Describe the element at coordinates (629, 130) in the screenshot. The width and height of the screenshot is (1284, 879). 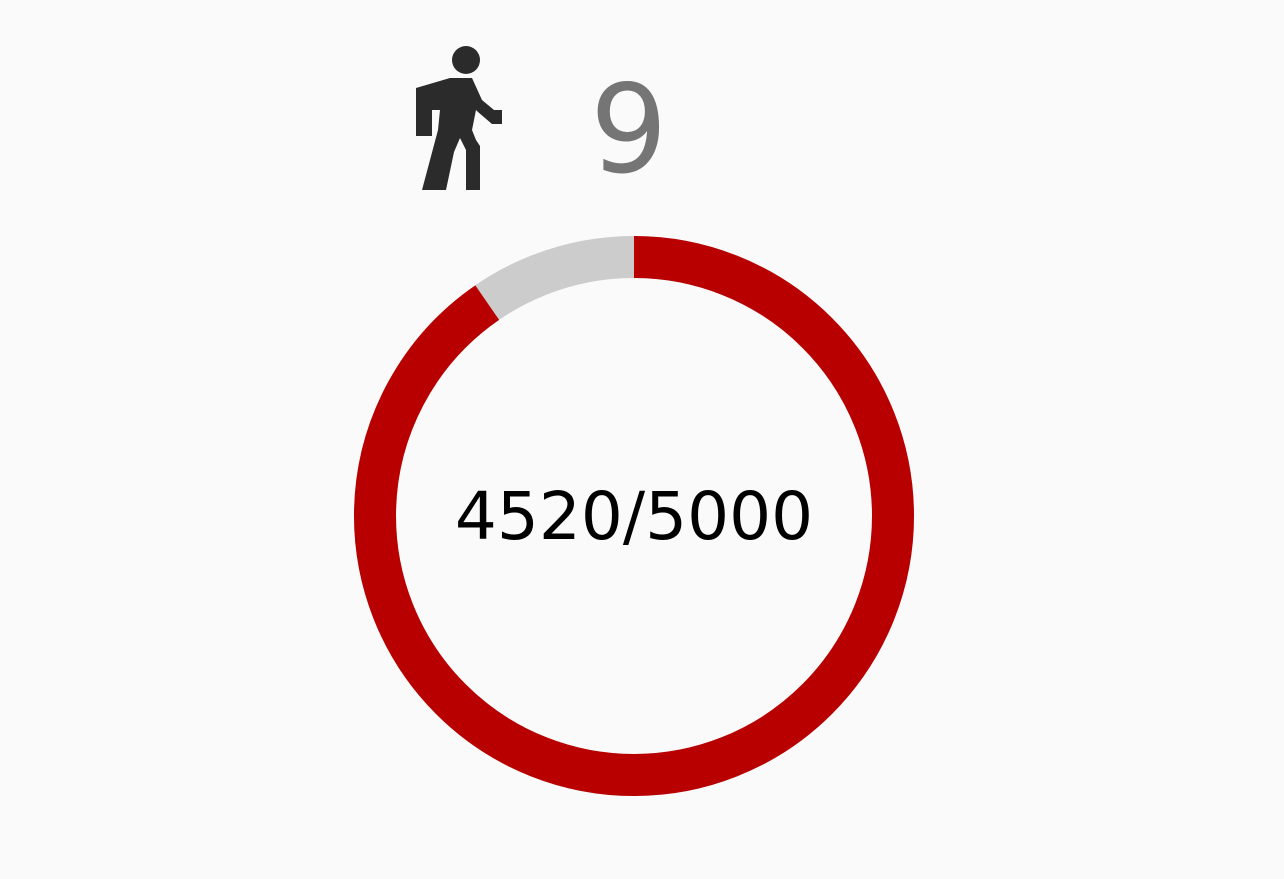
I see `level-number: 9` at that location.